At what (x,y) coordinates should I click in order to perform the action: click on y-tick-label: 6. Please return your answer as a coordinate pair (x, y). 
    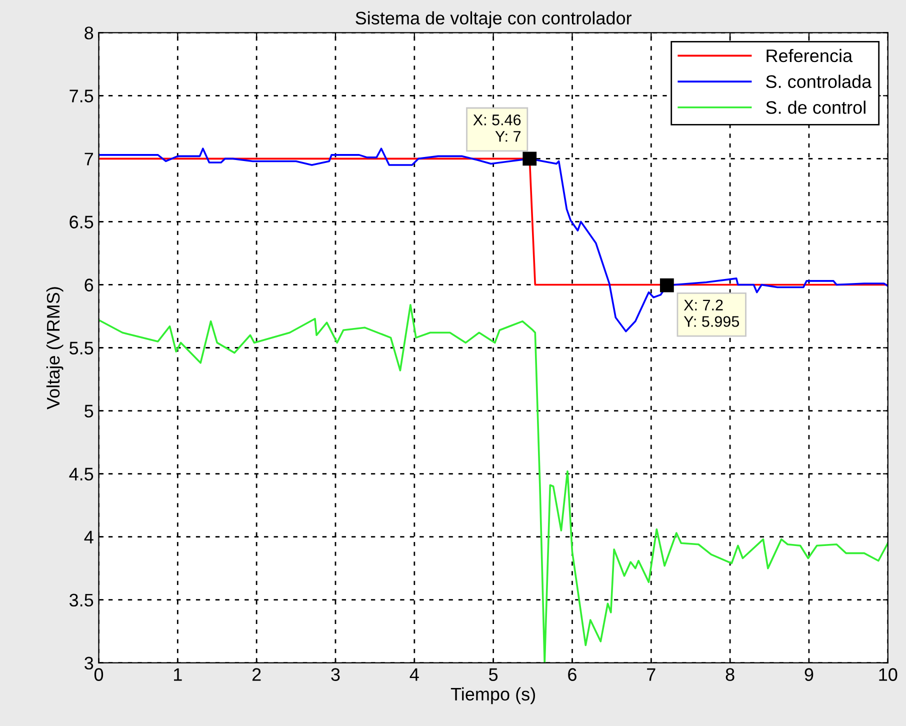
    Looking at the image, I should click on (89, 285).